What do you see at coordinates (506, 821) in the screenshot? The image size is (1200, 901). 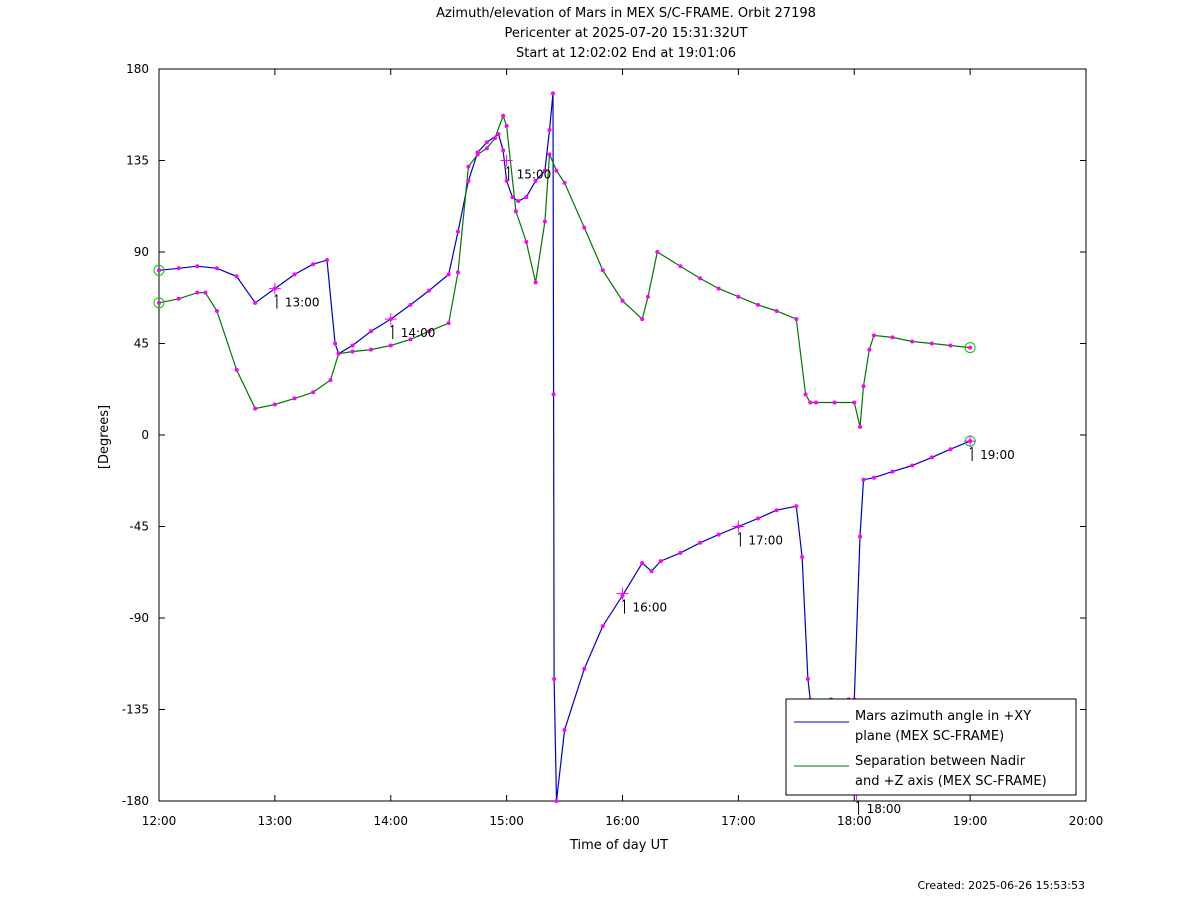 I see `x-tick-label: 15:00` at bounding box center [506, 821].